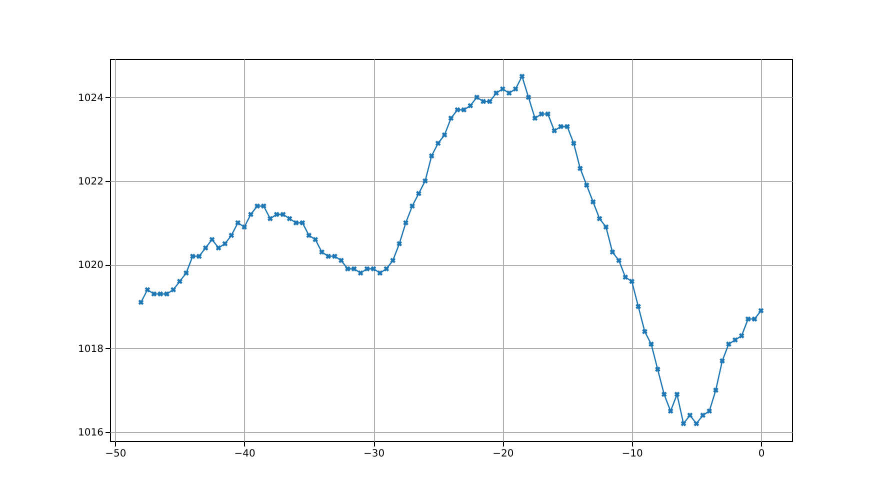 This screenshot has width=880, height=495. Describe the element at coordinates (761, 454) in the screenshot. I see `x-tick-label: 0` at that location.